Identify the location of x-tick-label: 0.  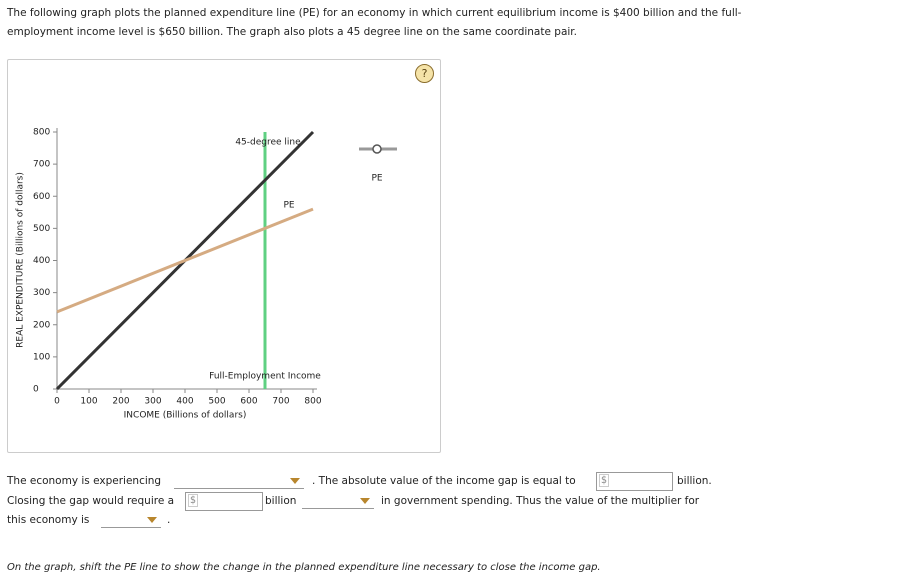
(57, 402).